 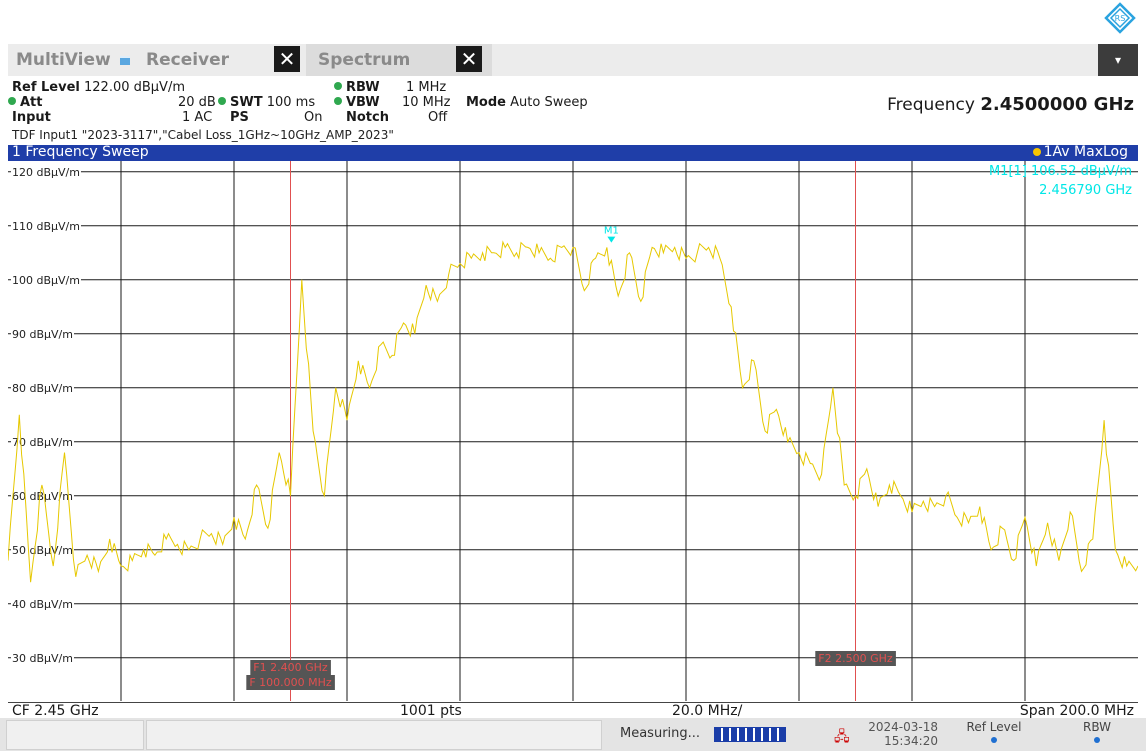 What do you see at coordinates (197, 102) in the screenshot?
I see `att-value: 20 dB` at bounding box center [197, 102].